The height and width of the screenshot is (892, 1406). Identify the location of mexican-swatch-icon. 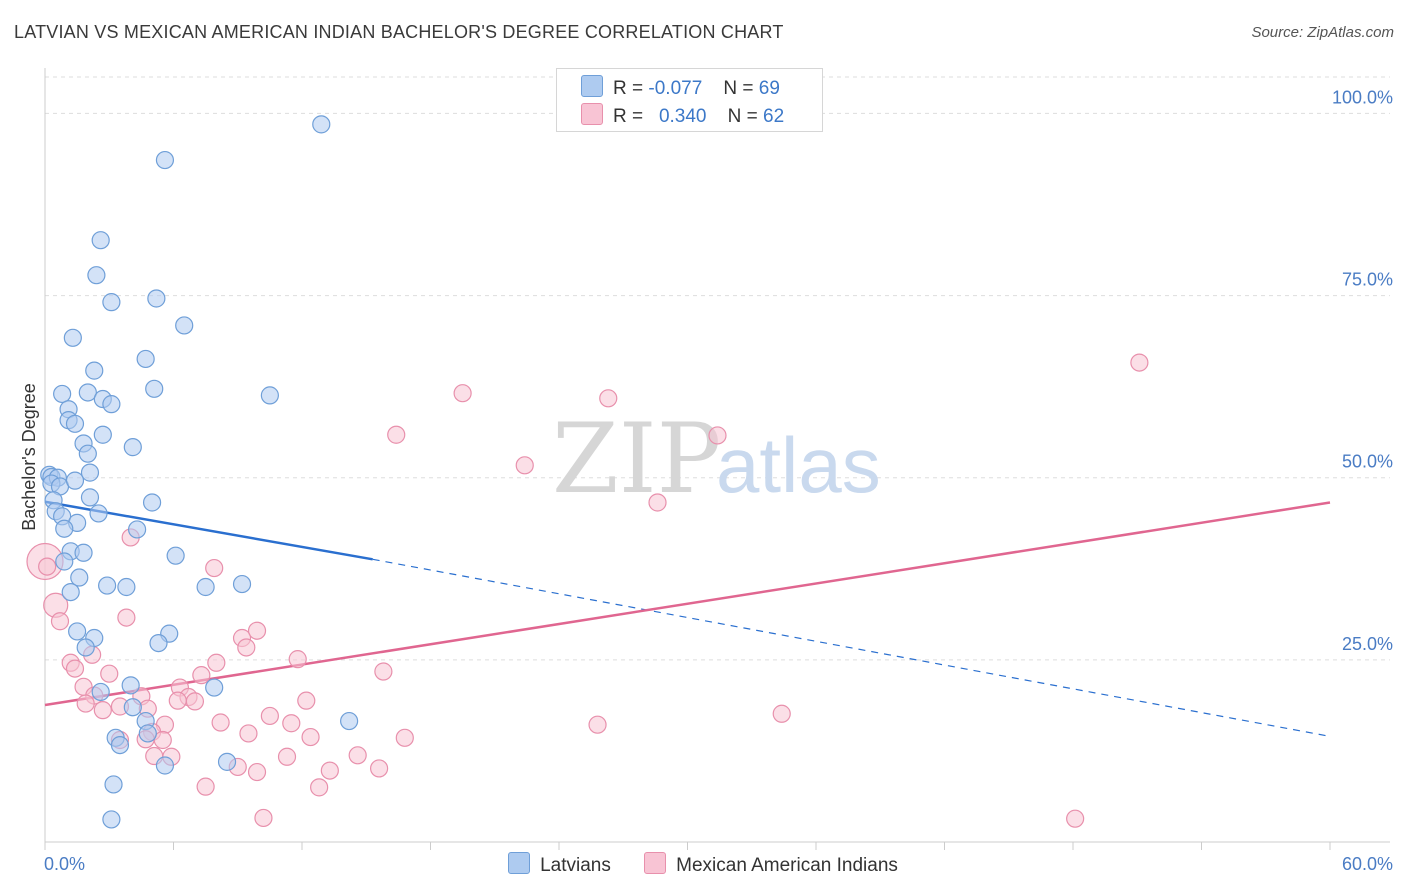
(592, 114).